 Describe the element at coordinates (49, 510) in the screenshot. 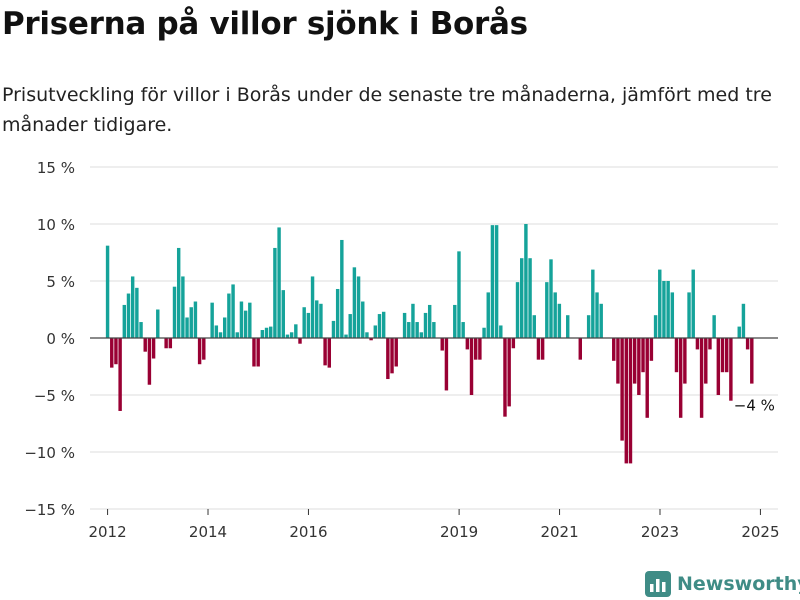

I see `y-tick-label: −15 %` at that location.